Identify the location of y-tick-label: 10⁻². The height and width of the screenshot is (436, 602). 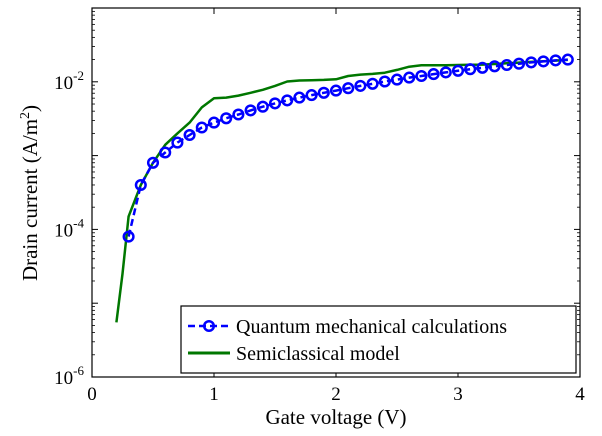
(69, 81).